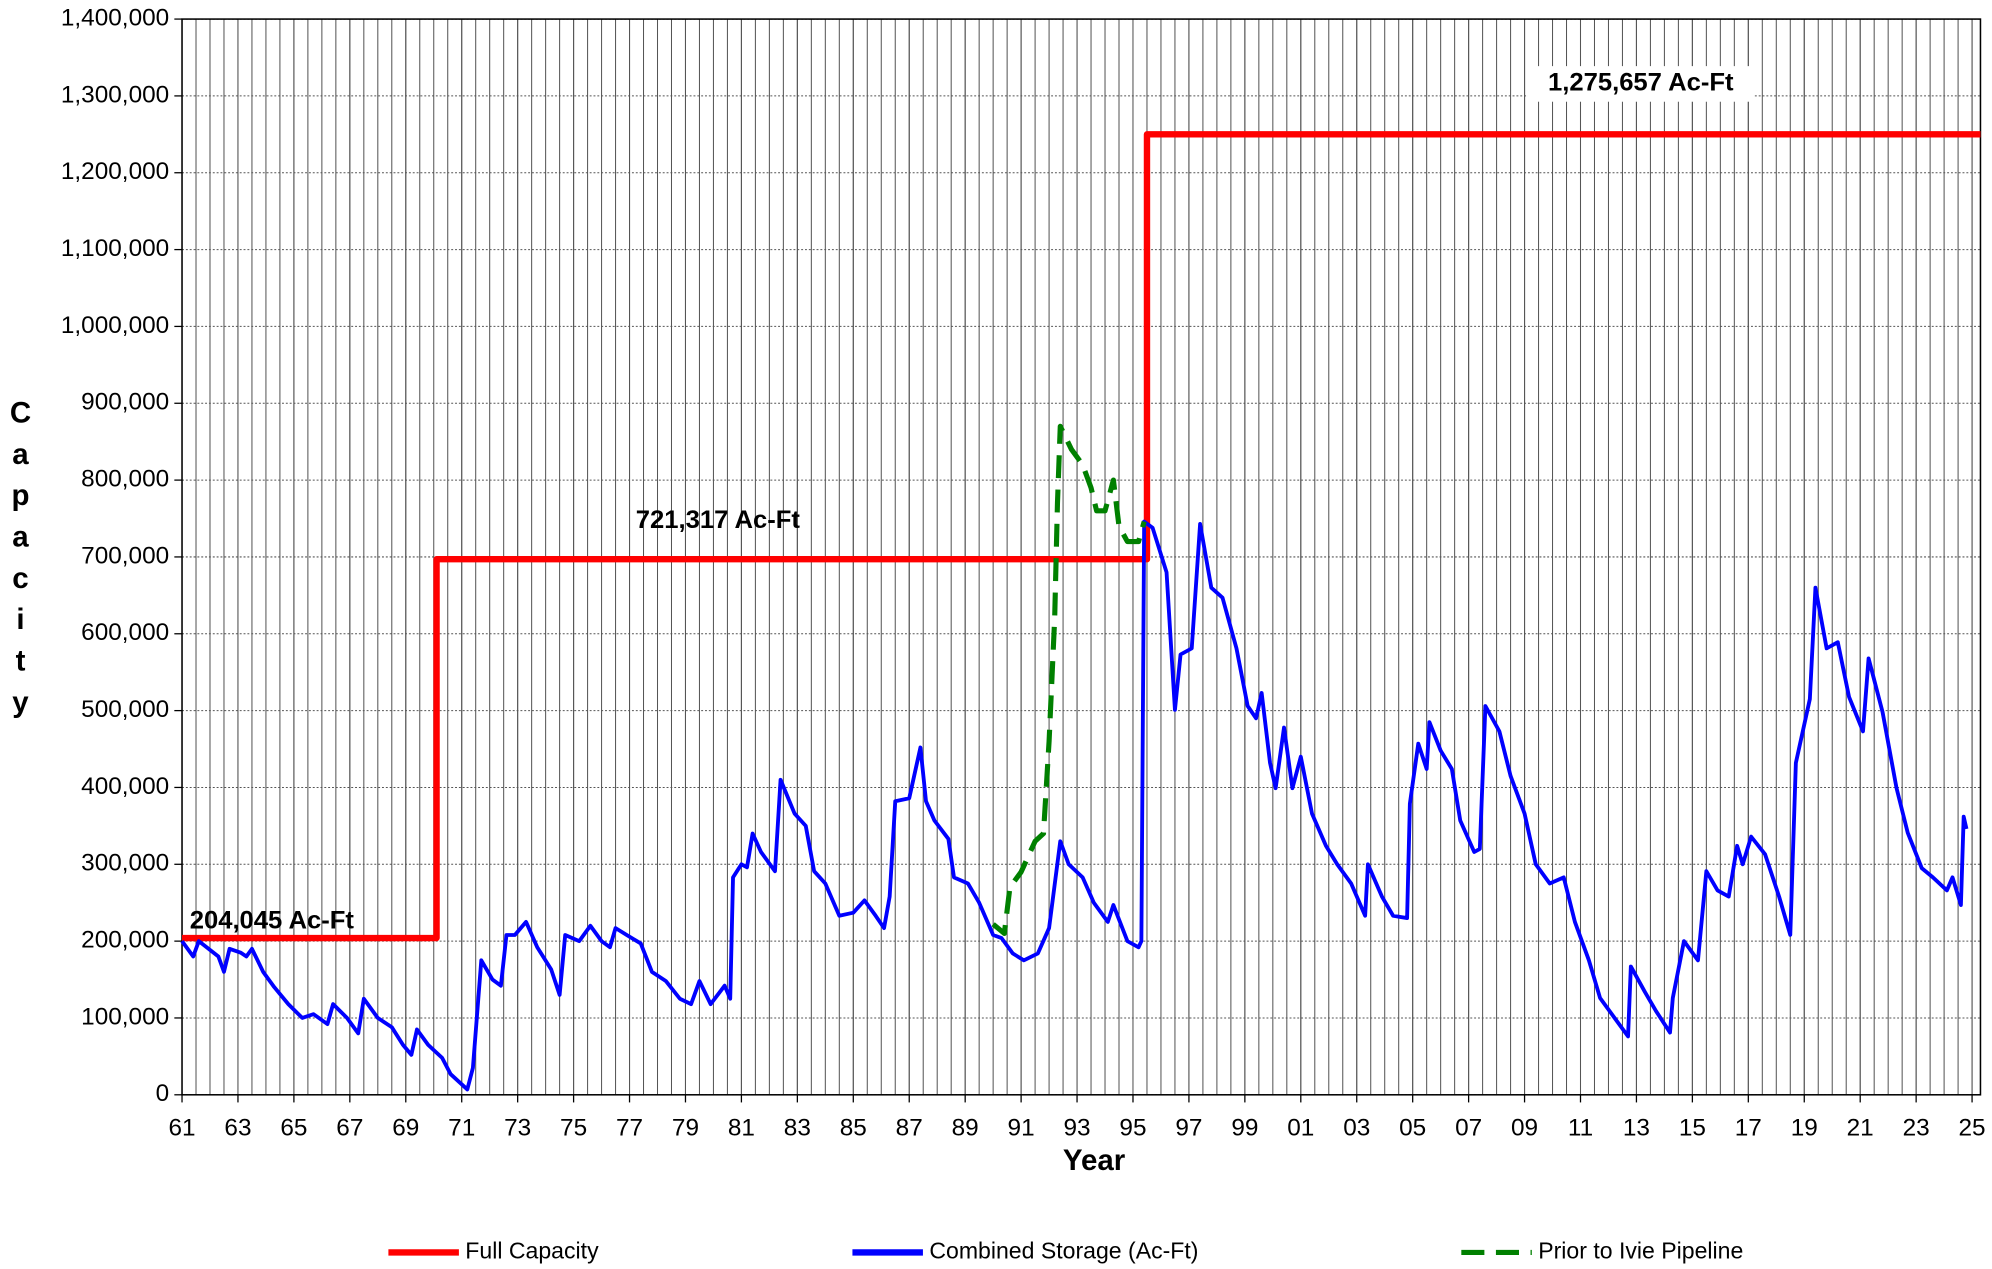 Image resolution: width=1992 pixels, height=1269 pixels. Describe the element at coordinates (1132, 1128) in the screenshot. I see `x-tick-label: 95` at that location.